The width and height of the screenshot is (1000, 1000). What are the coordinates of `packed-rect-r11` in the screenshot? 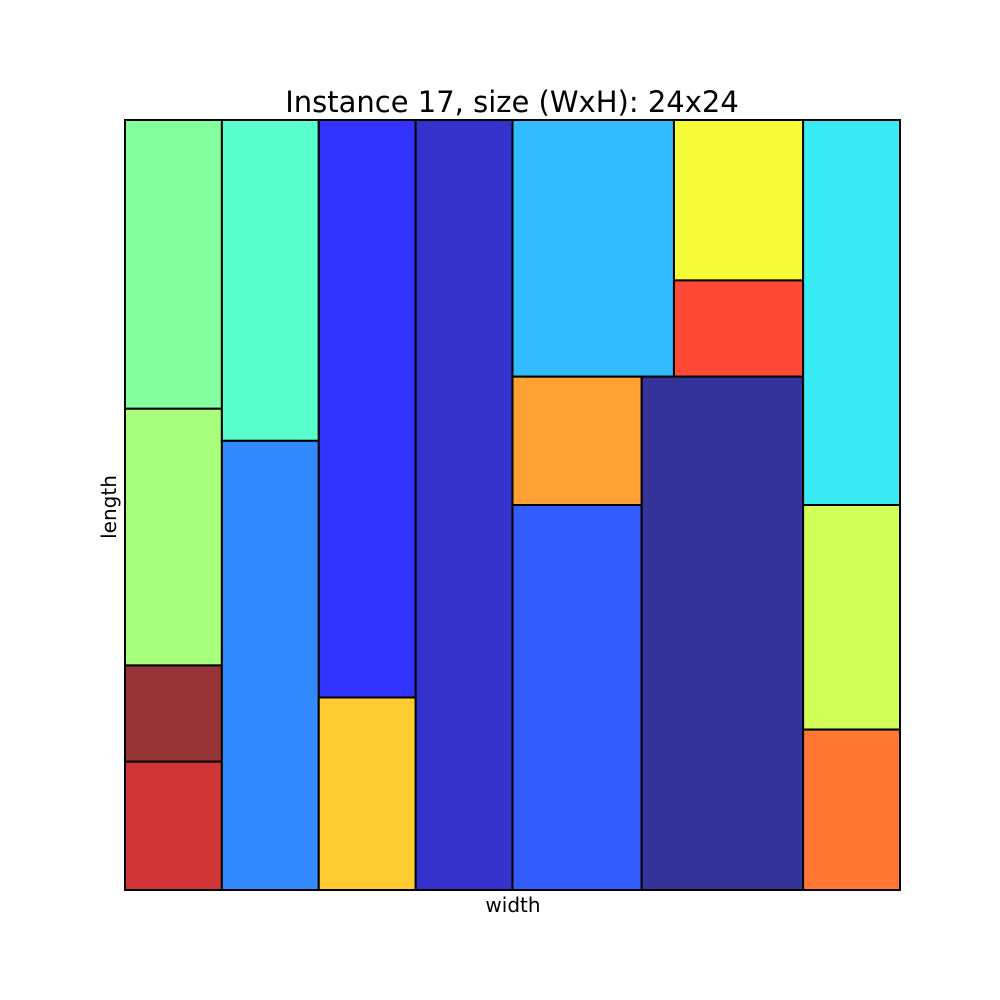 It's located at (577, 440).